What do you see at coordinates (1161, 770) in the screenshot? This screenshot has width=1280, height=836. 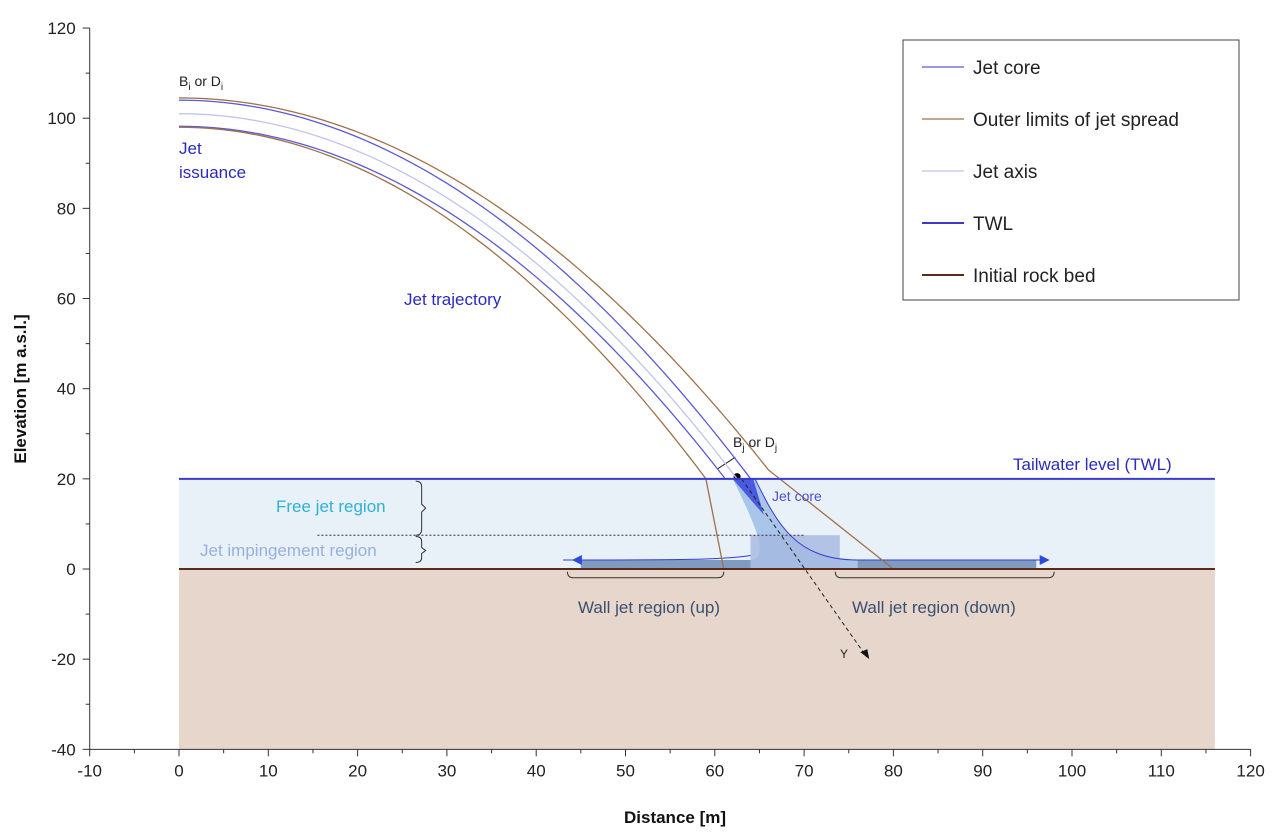 I see `x-tick-label: 110` at bounding box center [1161, 770].